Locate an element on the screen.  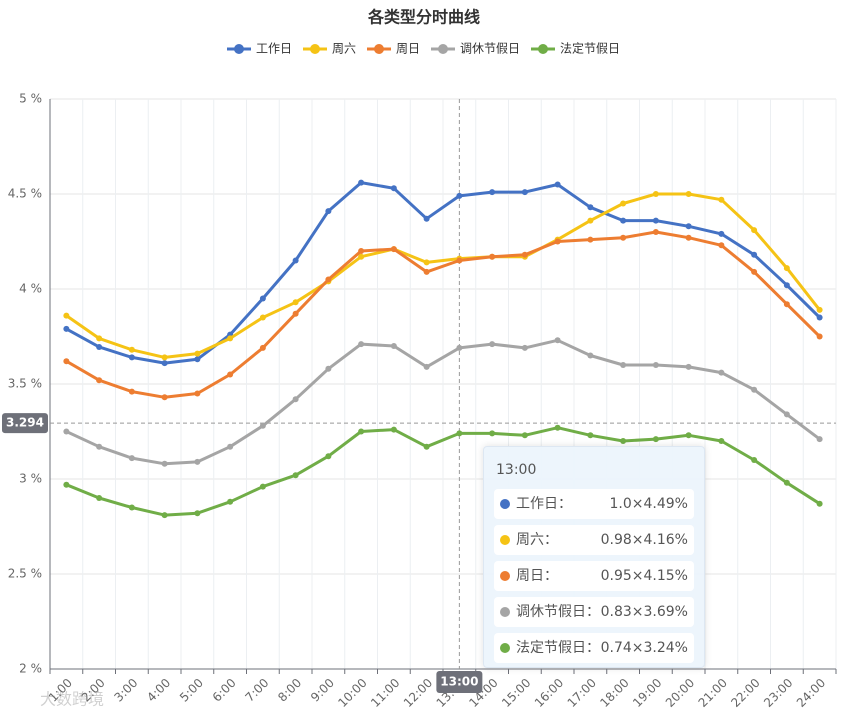
x-tick-label: 24:00 is located at coordinates (811, 693).